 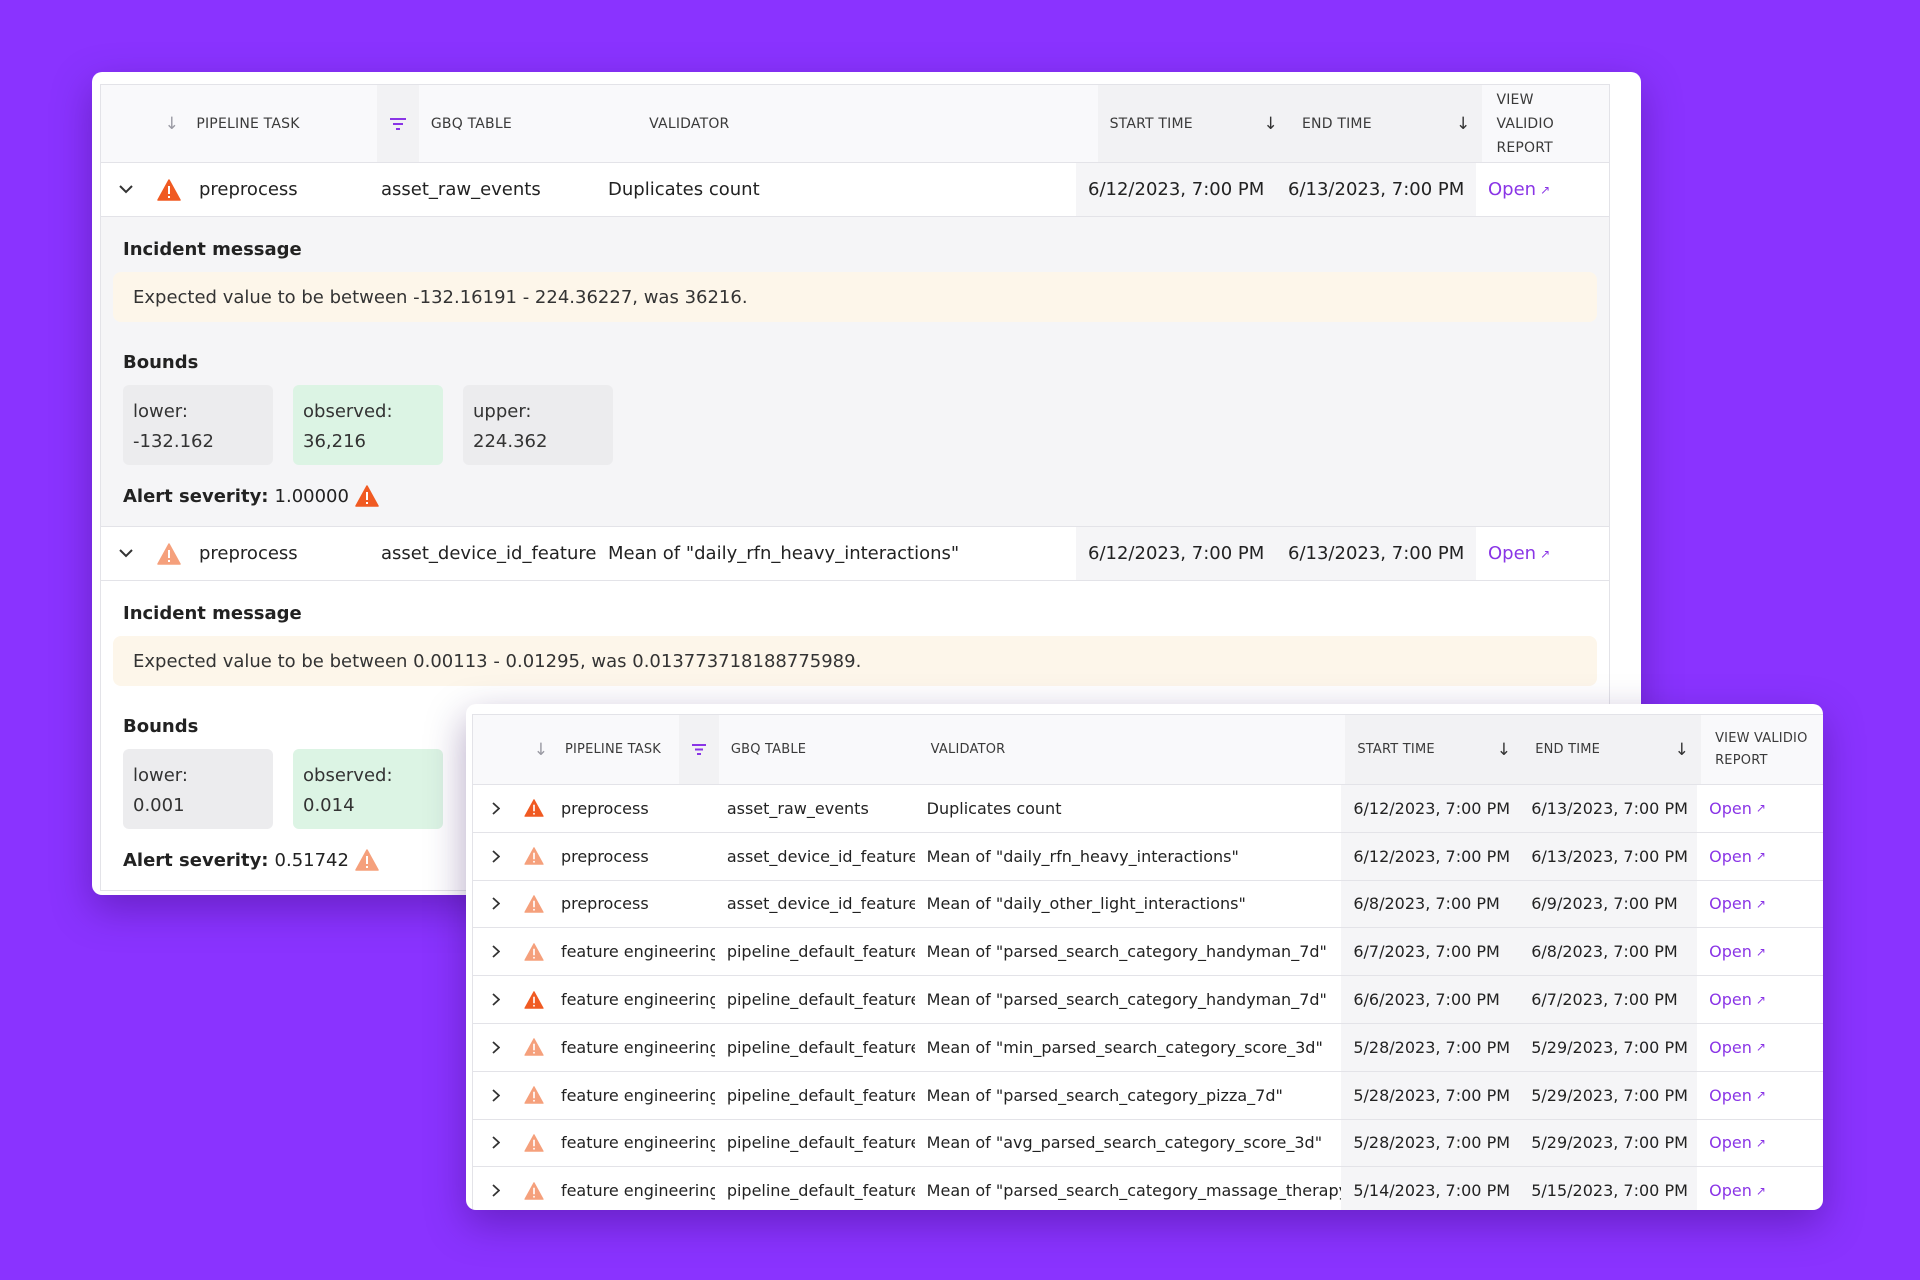 I want to click on cell-end-time: 6/9/2023, 7:00 PM, so click(x=1608, y=904).